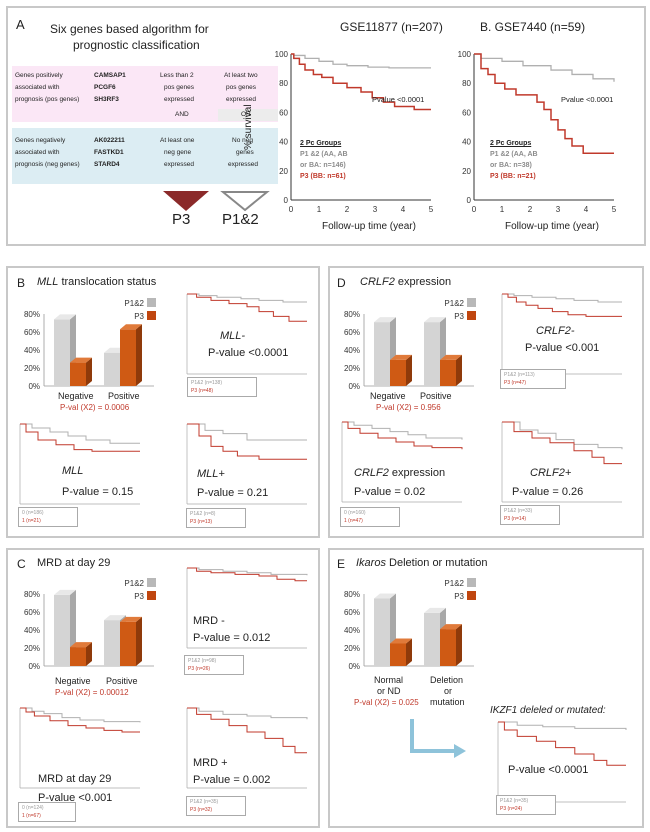  What do you see at coordinates (514, 154) in the screenshot?
I see `km-top-right-legend-gray-1: P1 &2 (AA, AB` at bounding box center [514, 154].